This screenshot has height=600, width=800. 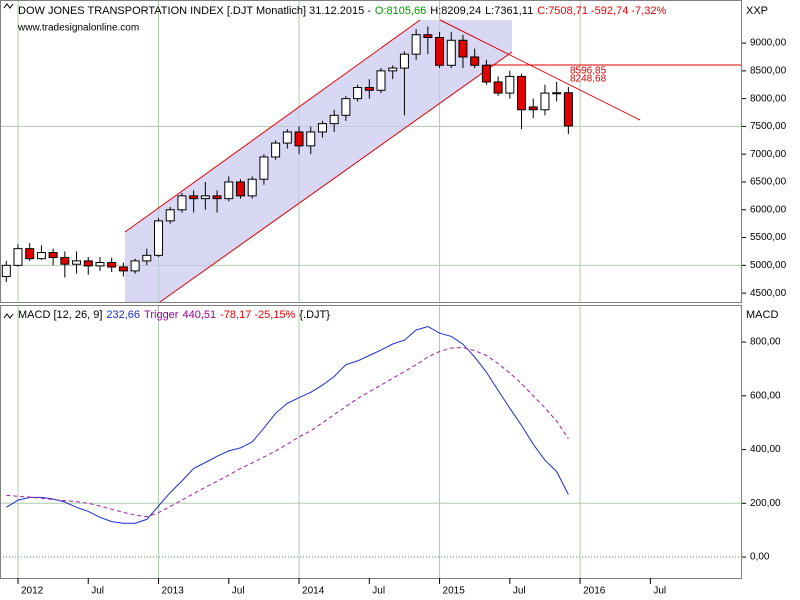 I want to click on title-part: 232,66, so click(x=123, y=315).